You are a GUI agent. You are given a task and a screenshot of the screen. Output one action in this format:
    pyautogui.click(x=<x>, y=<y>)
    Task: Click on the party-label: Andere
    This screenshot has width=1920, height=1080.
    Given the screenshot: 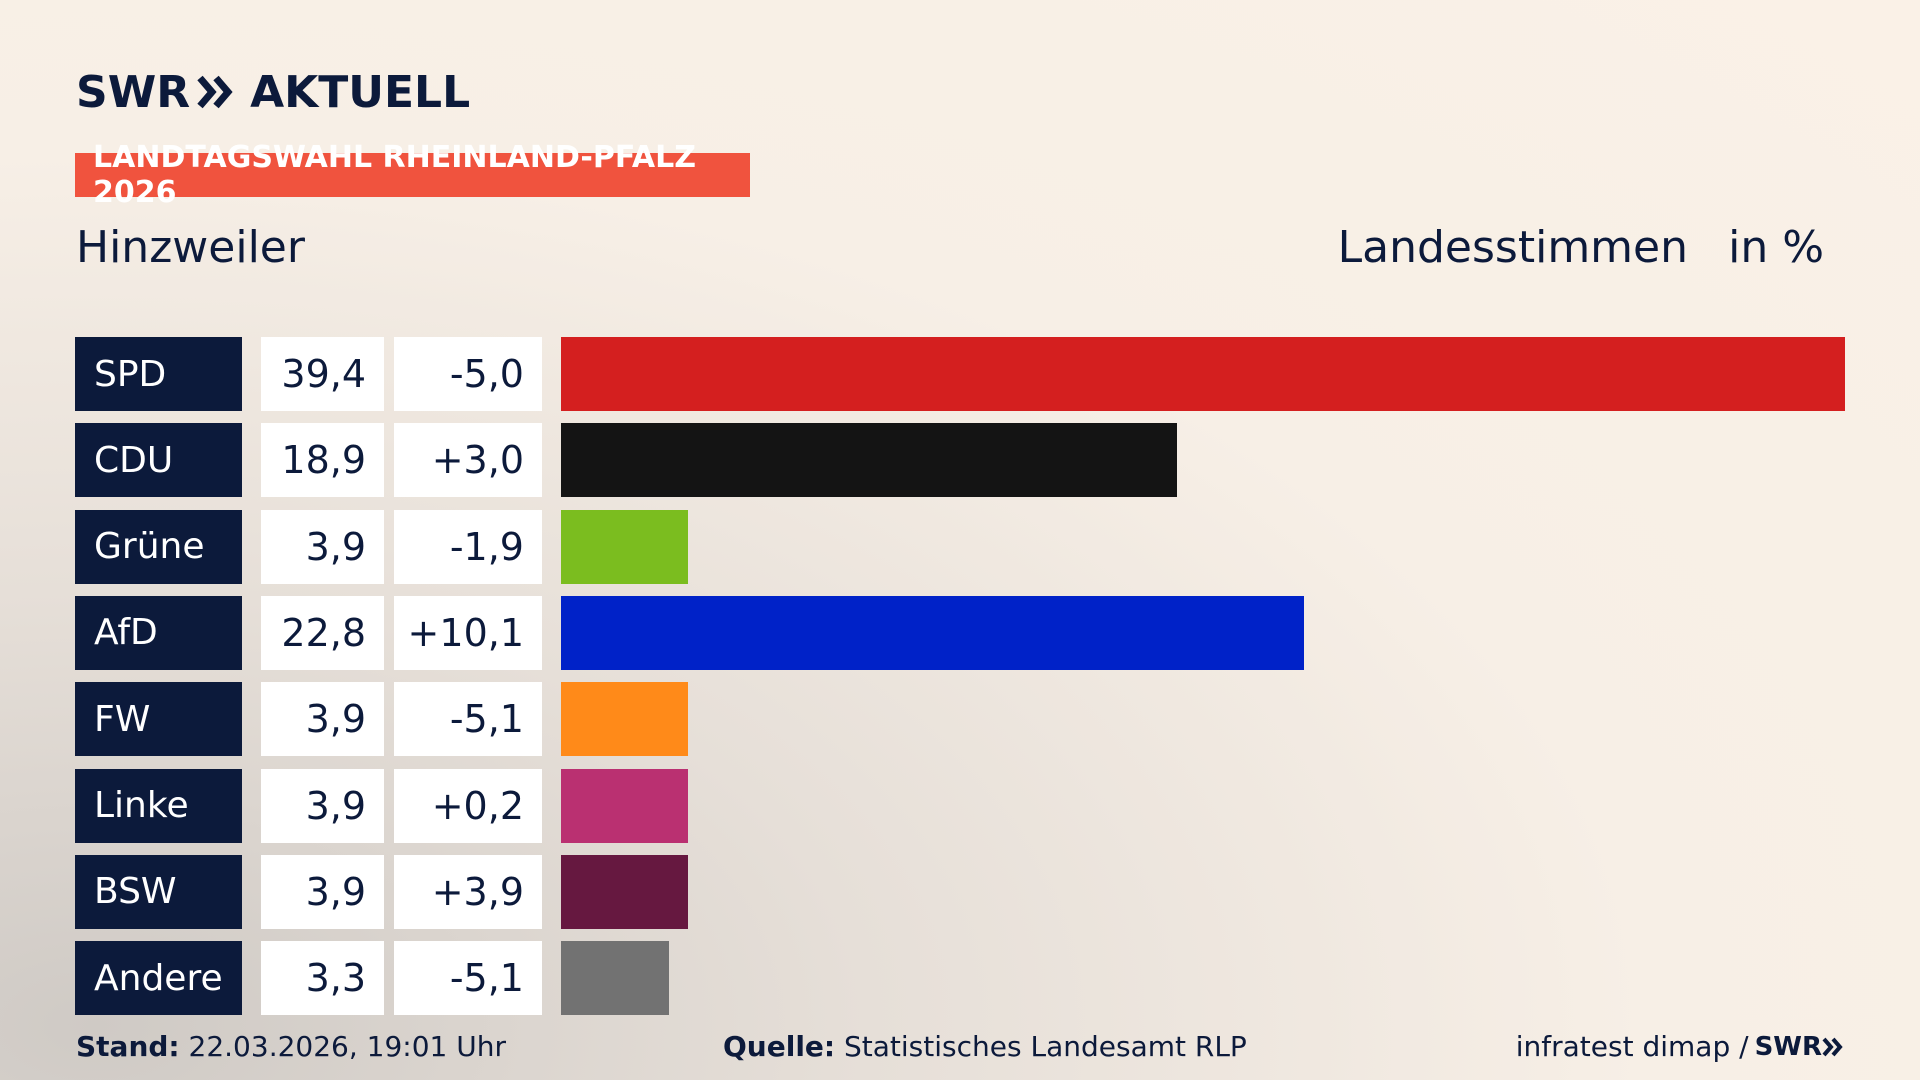 What is the action you would take?
    pyautogui.click(x=158, y=978)
    